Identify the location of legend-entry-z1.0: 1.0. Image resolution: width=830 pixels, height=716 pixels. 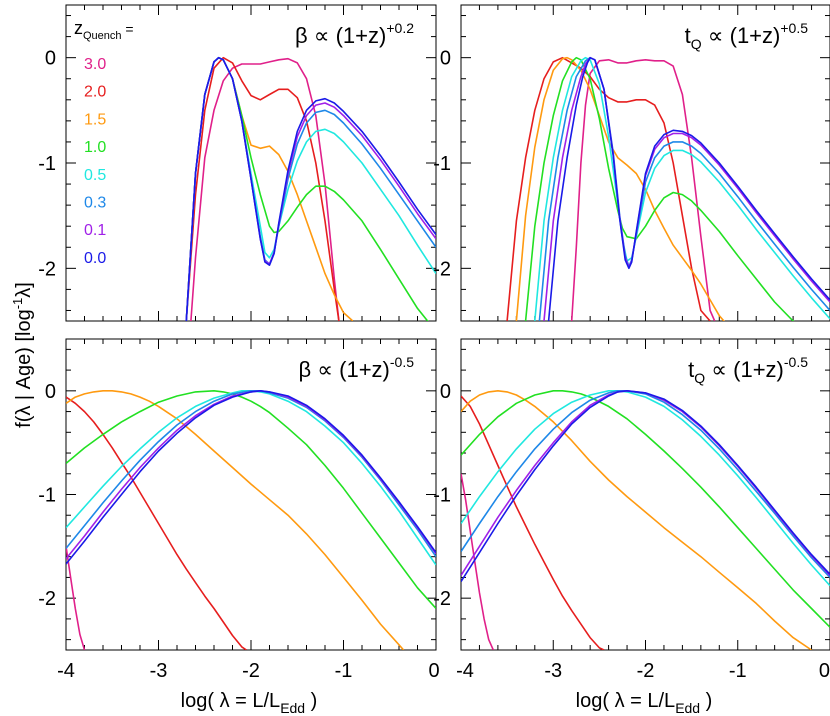
(95, 147).